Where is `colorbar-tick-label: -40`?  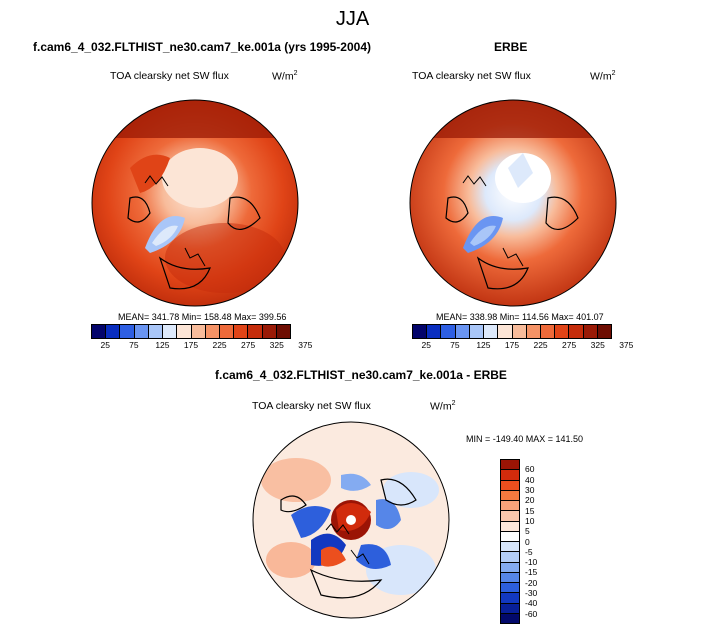
colorbar-tick-label: -40 is located at coordinates (531, 603).